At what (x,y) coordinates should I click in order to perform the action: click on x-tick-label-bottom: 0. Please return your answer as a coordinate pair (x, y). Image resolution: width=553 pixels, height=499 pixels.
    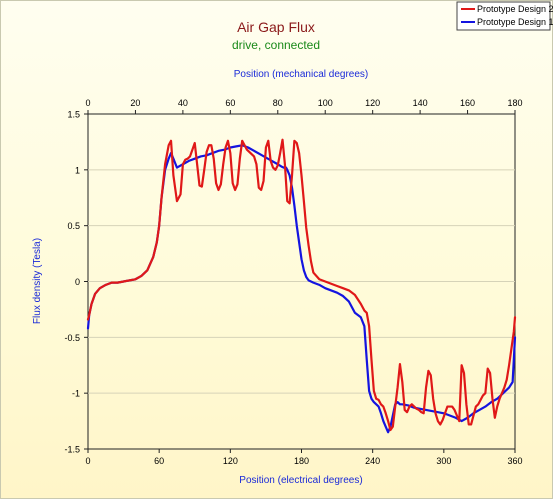
    Looking at the image, I should click on (87, 461).